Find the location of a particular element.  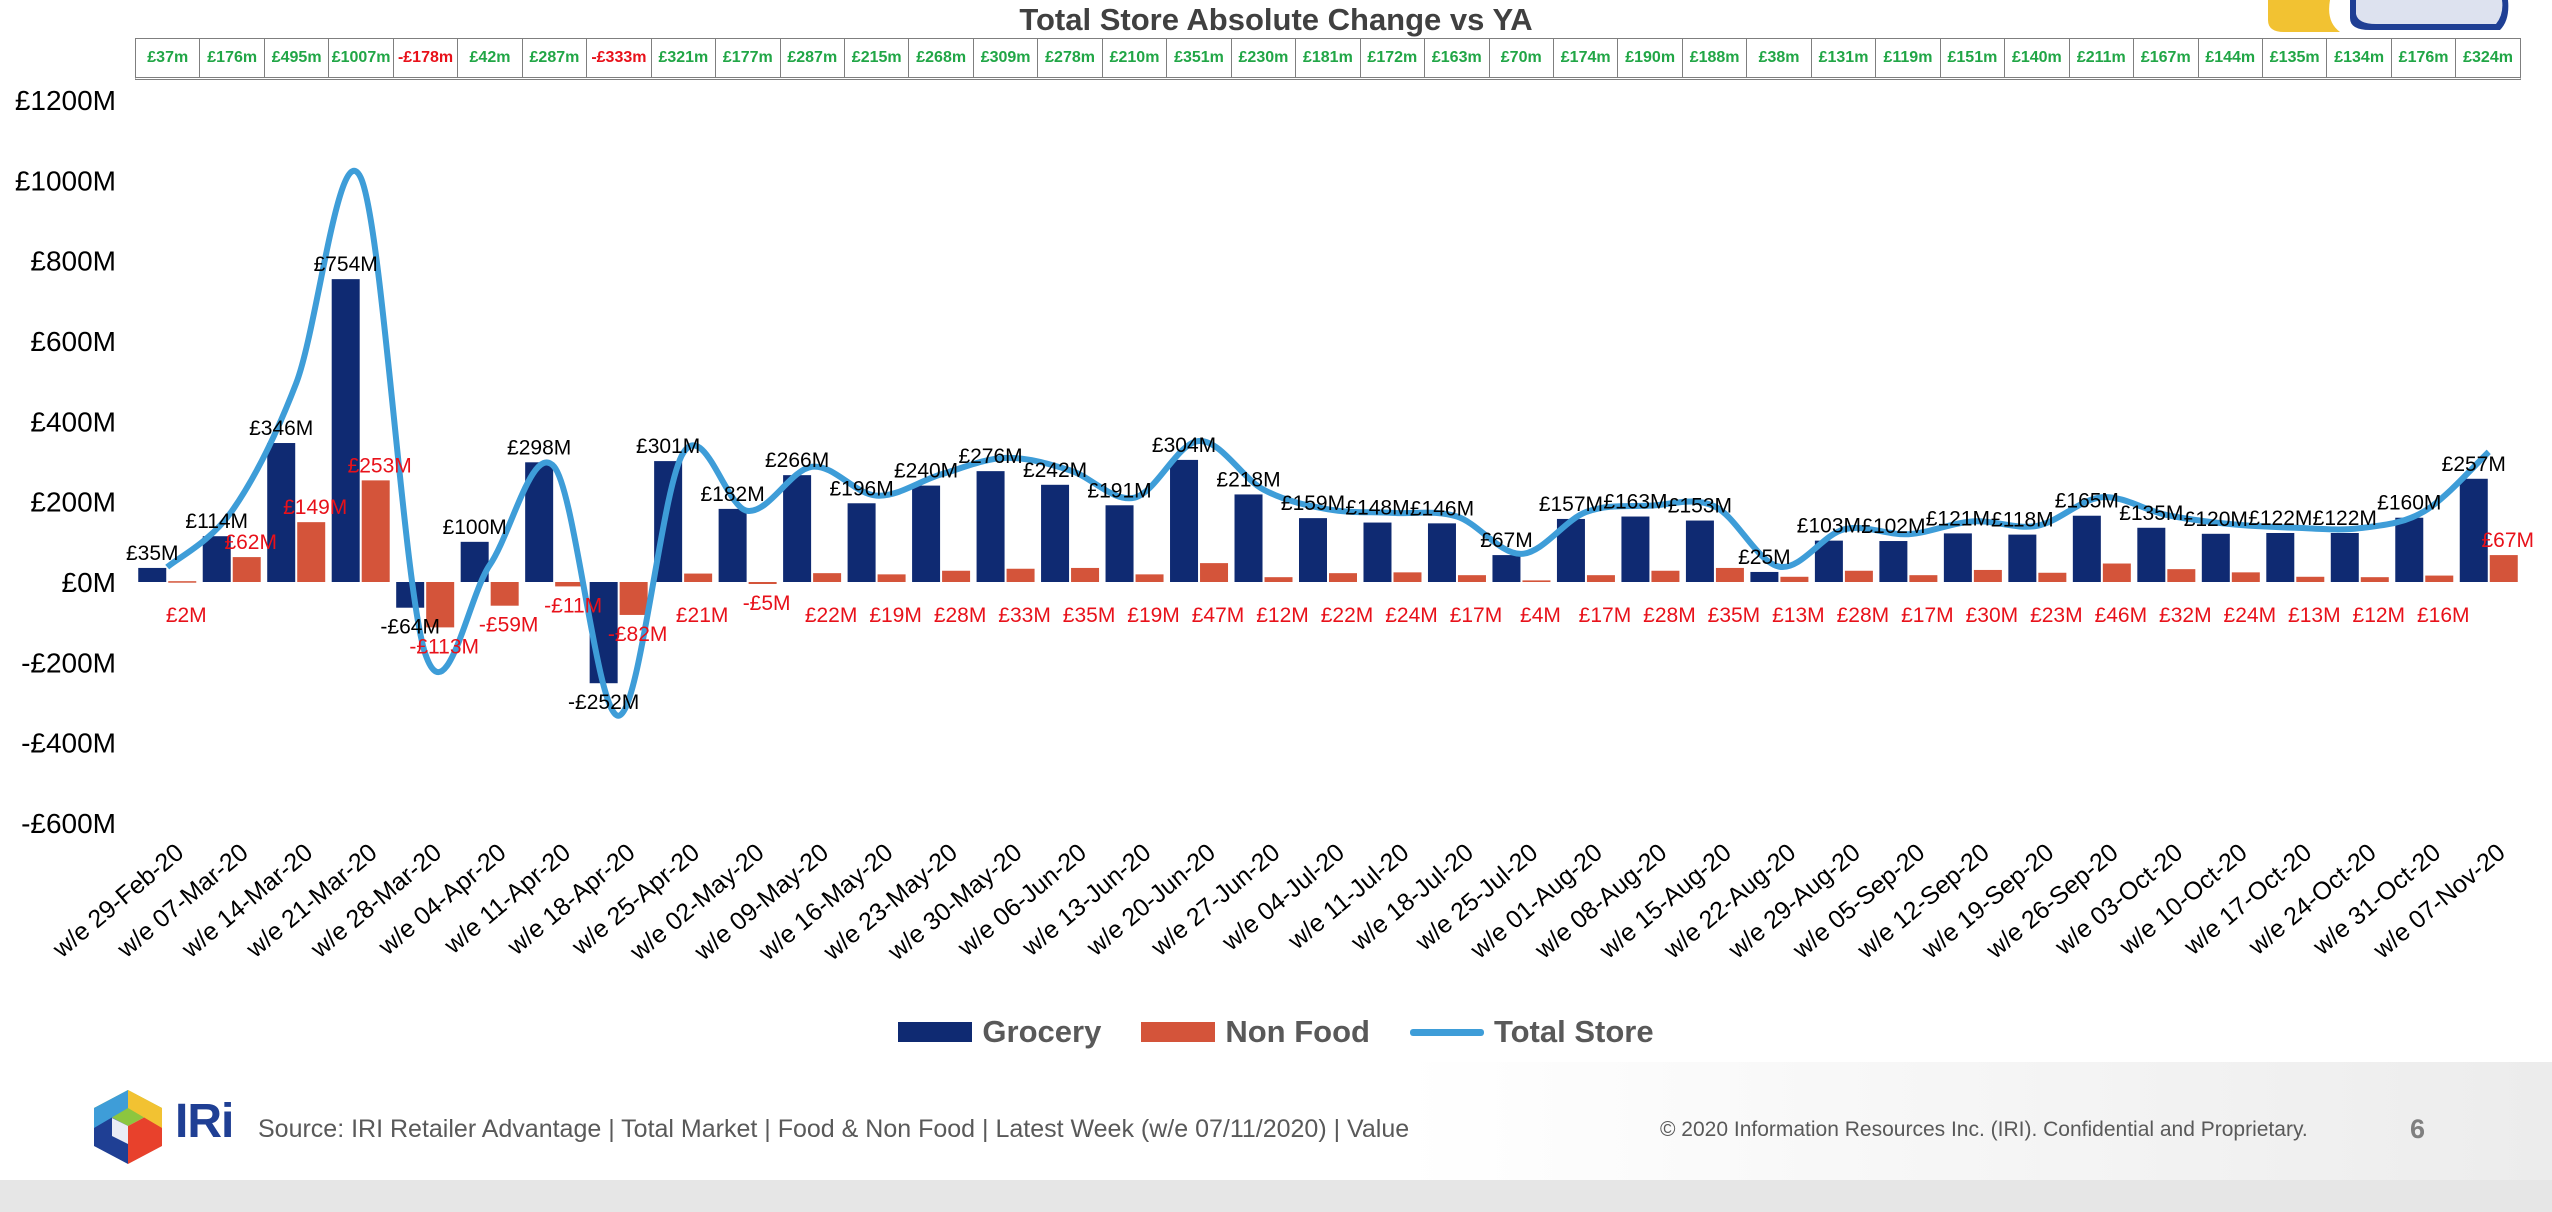

legend-item-nonfood: Non Food is located at coordinates (1255, 1032).